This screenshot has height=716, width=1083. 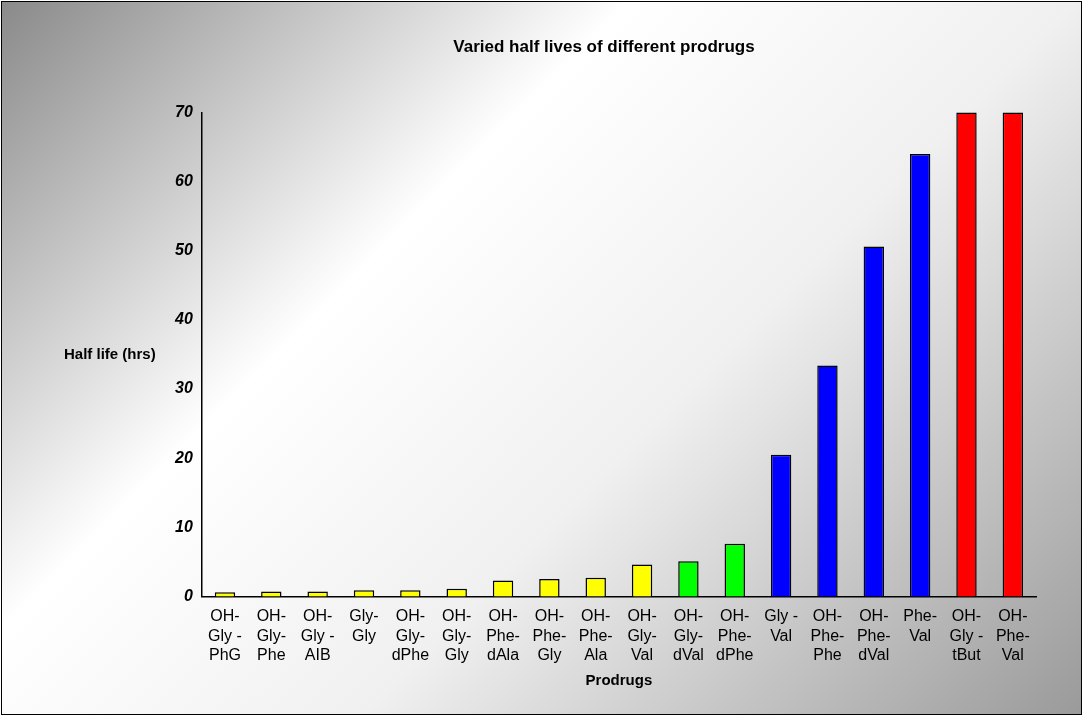 I want to click on x-tick-label: OH-Phe-dPhe, so click(x=735, y=635).